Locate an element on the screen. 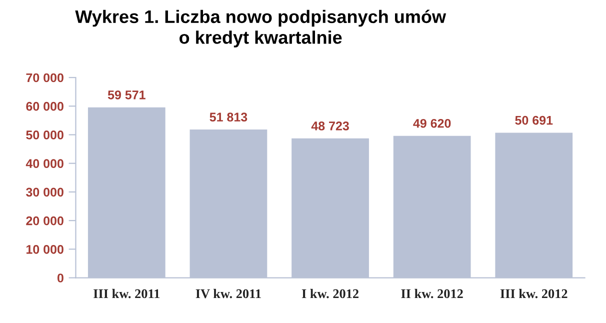 This screenshot has width=606, height=323. x-tick-label: I kw. 2012 is located at coordinates (330, 293).